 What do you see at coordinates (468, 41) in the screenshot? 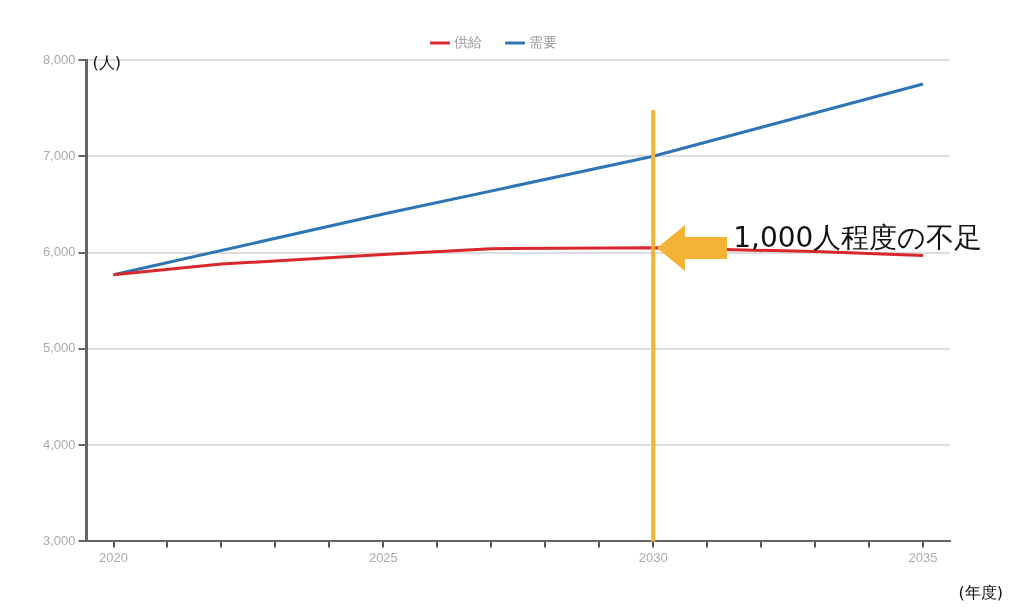
I see `legend-label: 供給` at bounding box center [468, 41].